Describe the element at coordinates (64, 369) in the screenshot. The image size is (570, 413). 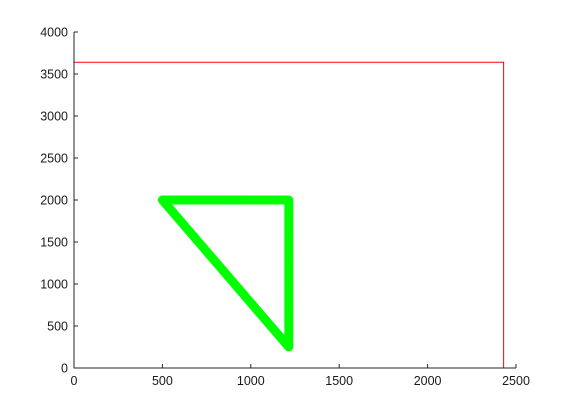
I see `y-tick-label: 0` at that location.